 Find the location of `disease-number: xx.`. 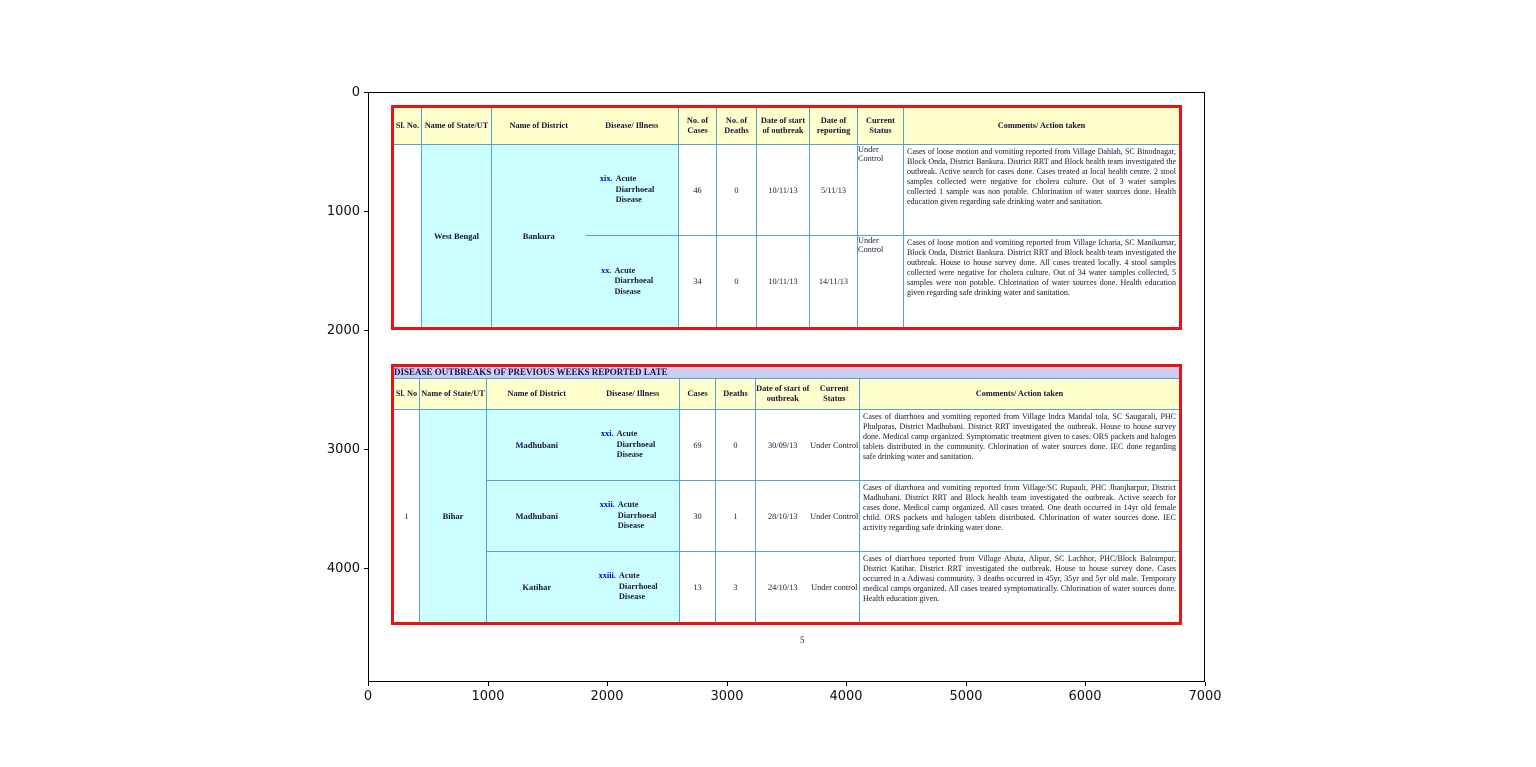

disease-number: xx. is located at coordinates (606, 270).